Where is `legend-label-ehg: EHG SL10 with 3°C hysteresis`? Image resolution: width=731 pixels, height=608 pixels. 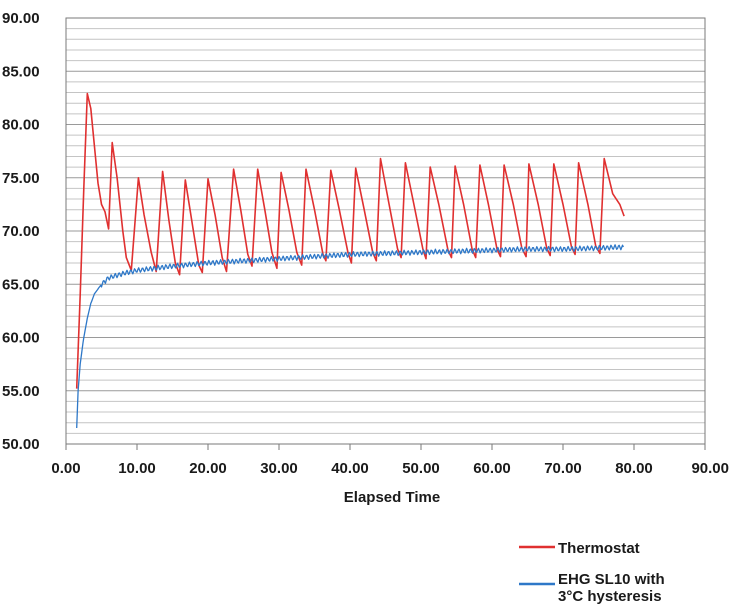 legend-label-ehg: EHG SL10 with 3°C hysteresis is located at coordinates (613, 588).